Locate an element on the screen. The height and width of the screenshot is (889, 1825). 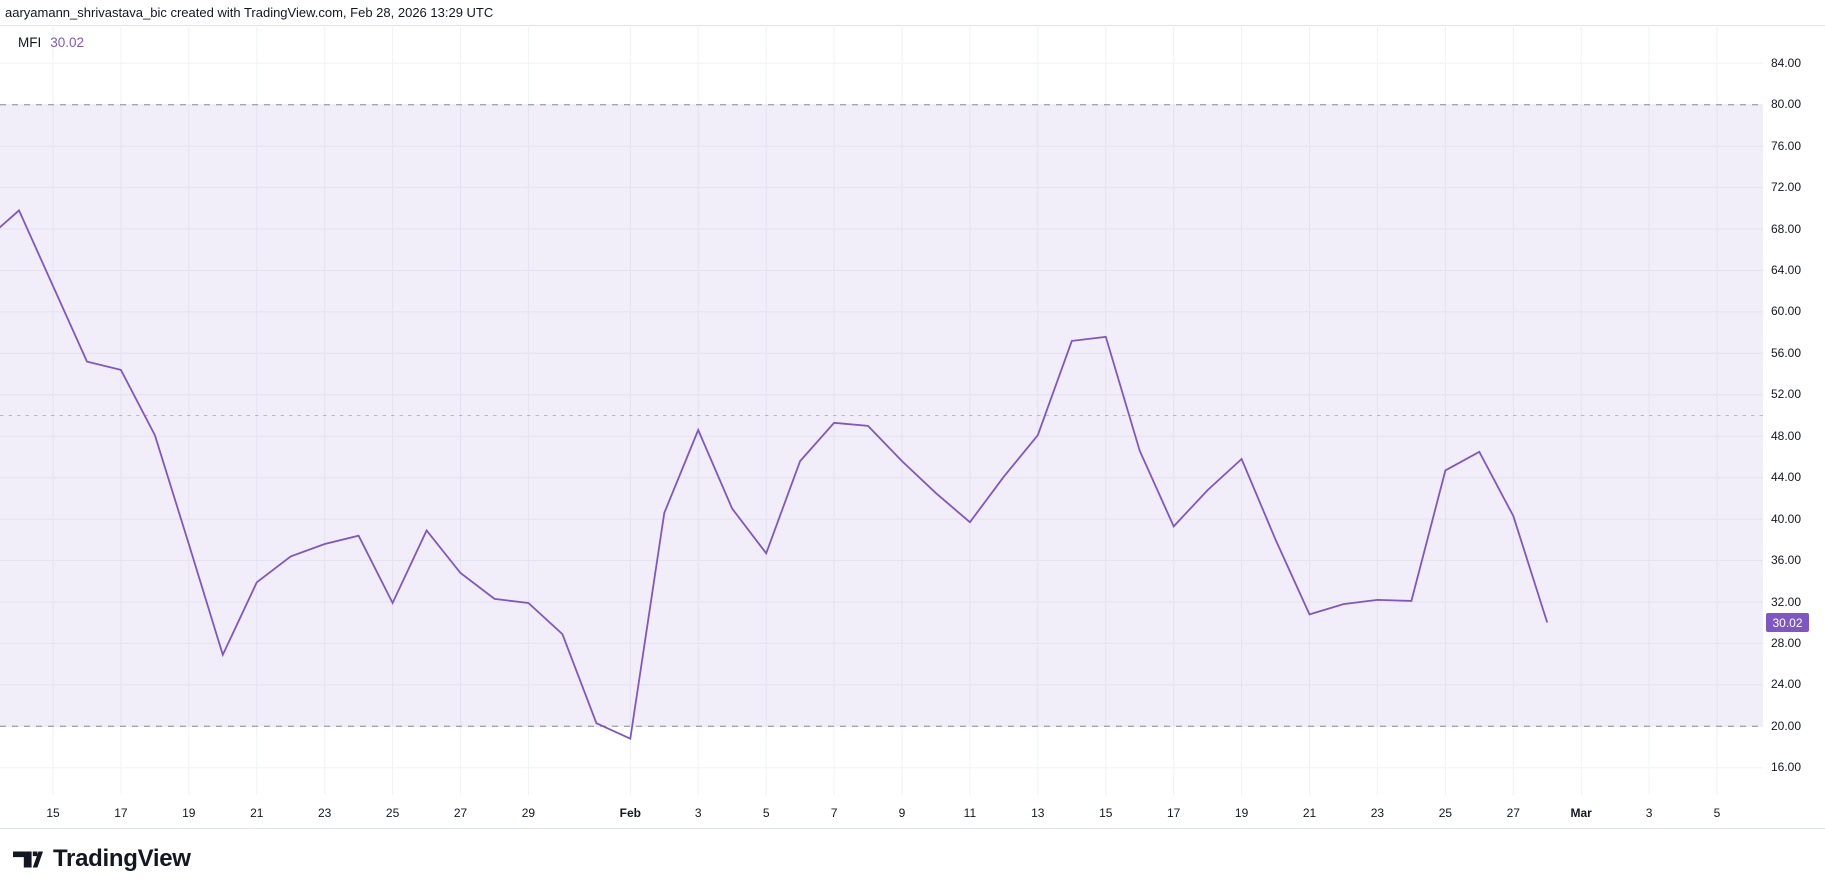
y-axis-label: 72.00 is located at coordinates (1786, 187).